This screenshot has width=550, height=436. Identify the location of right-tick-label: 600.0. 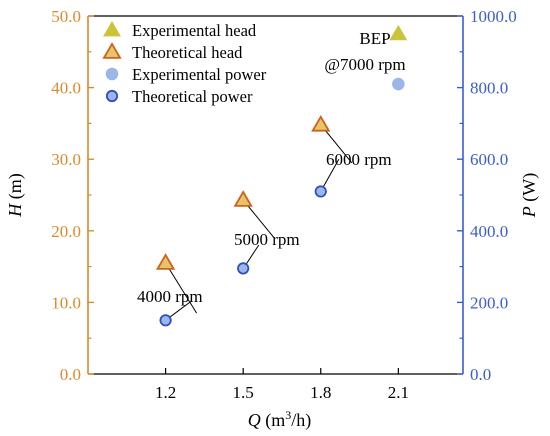
(489, 159).